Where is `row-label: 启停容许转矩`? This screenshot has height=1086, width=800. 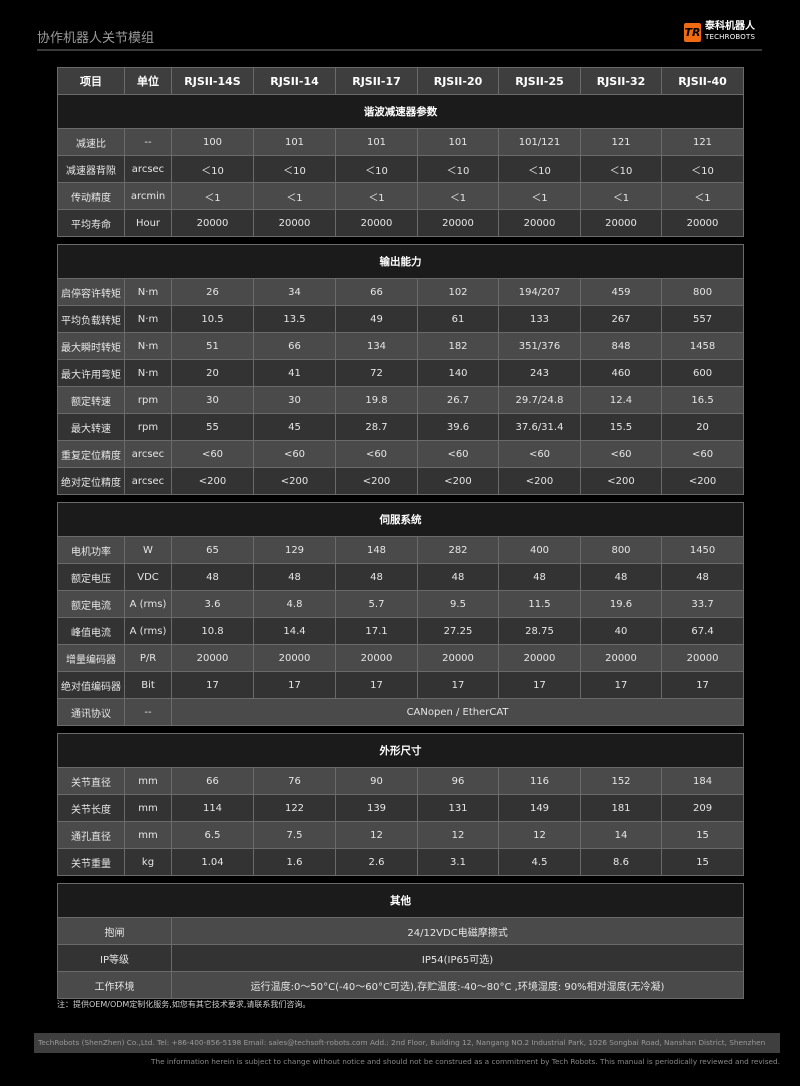 row-label: 启停容许转矩 is located at coordinates (91, 292).